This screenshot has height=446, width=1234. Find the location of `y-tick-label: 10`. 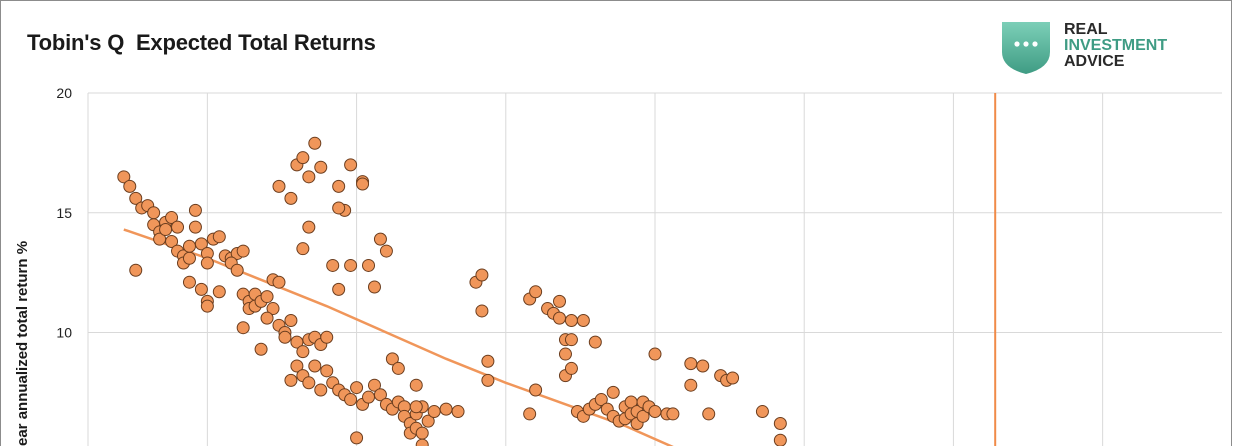

y-tick-label: 10 is located at coordinates (64, 333).